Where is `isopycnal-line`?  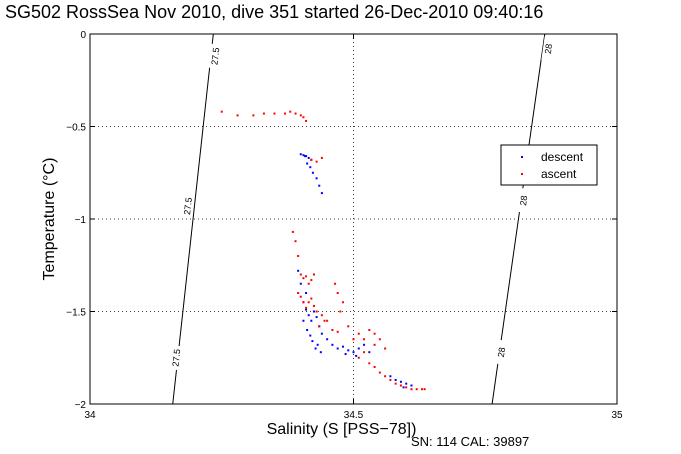 isopycnal-line is located at coordinates (193, 219).